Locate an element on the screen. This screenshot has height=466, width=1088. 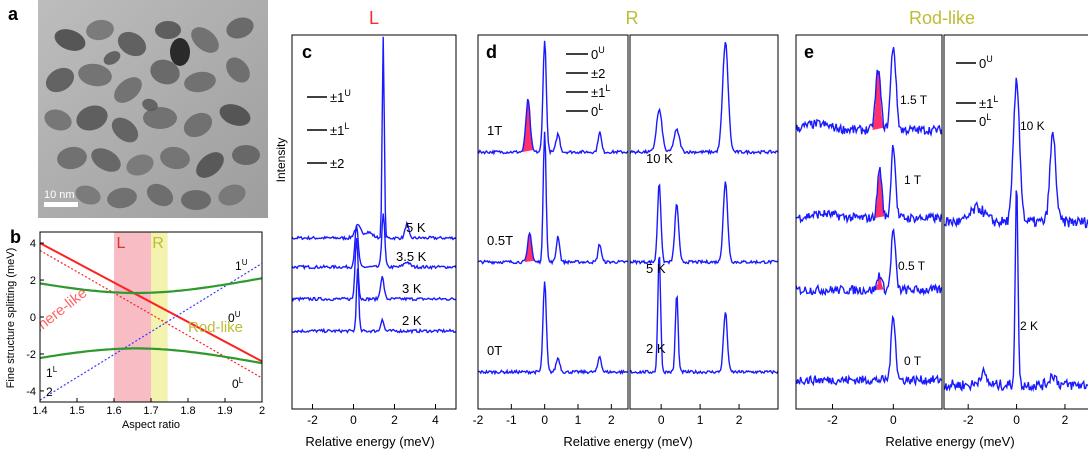
label-zero-l: 0L is located at coordinates (238, 383).